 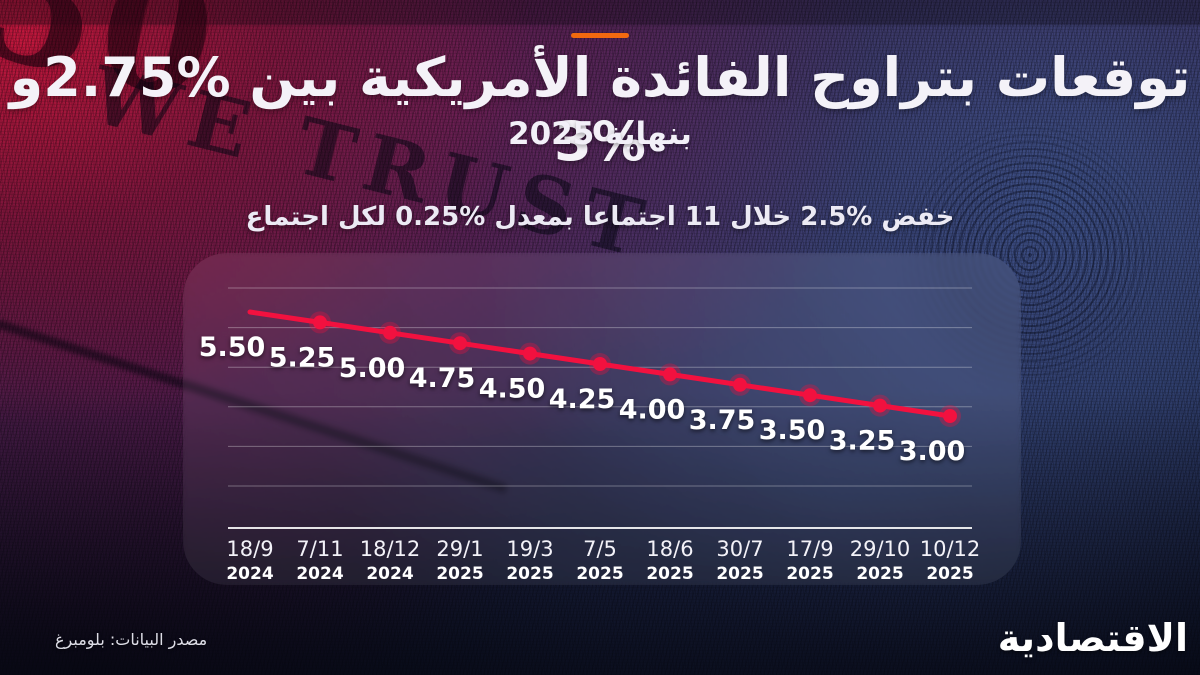 I want to click on accent-dash, so click(x=600, y=35).